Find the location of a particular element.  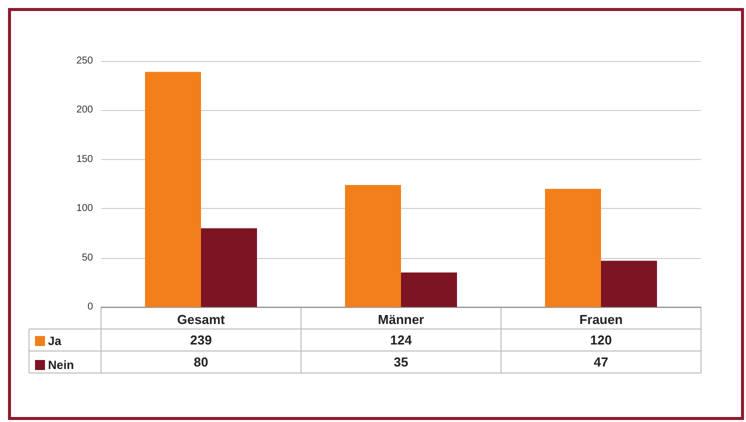

data-label: 80 is located at coordinates (201, 362).